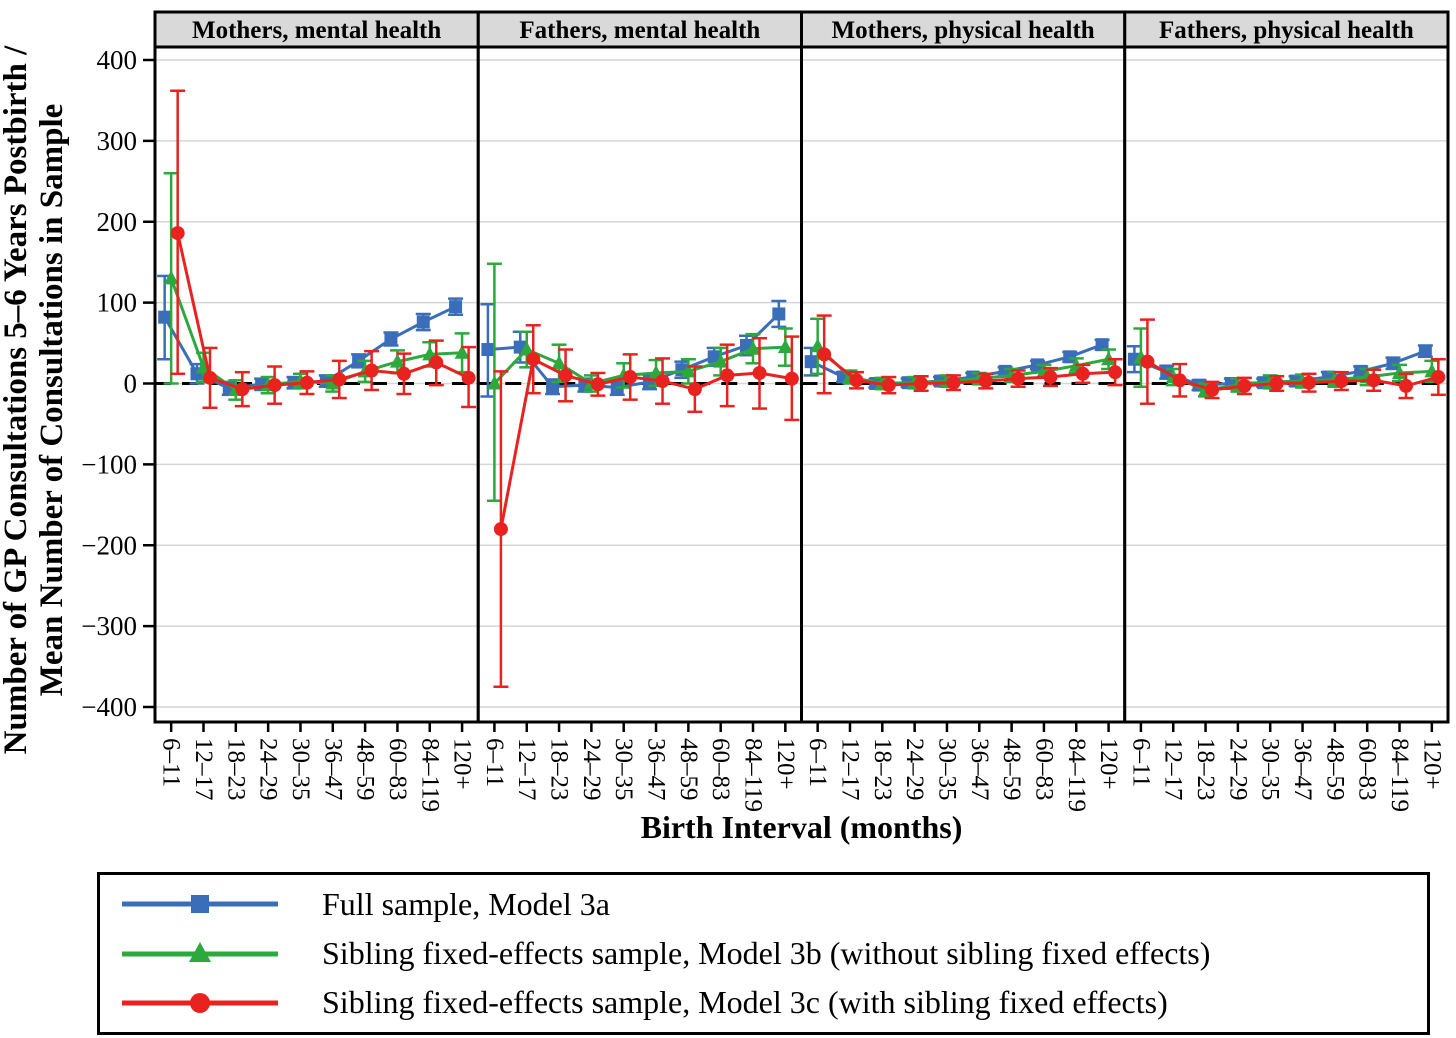 The width and height of the screenshot is (1456, 1038). Describe the element at coordinates (52, 400) in the screenshot. I see `y-axis-title-line2: Mean Number of Consultations in Sample` at that location.